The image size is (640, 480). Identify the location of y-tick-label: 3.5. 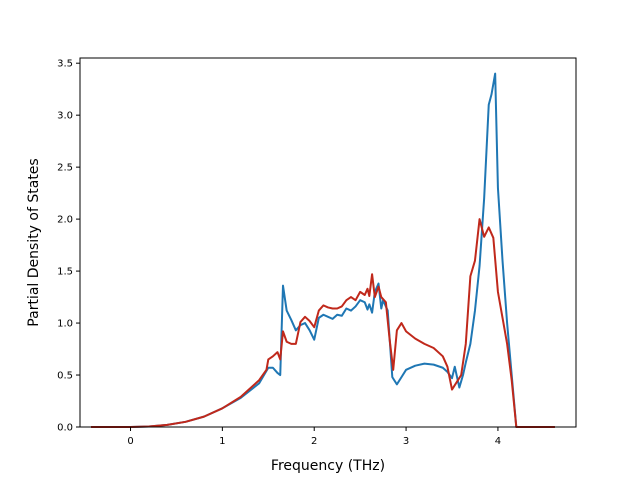
(65, 64).